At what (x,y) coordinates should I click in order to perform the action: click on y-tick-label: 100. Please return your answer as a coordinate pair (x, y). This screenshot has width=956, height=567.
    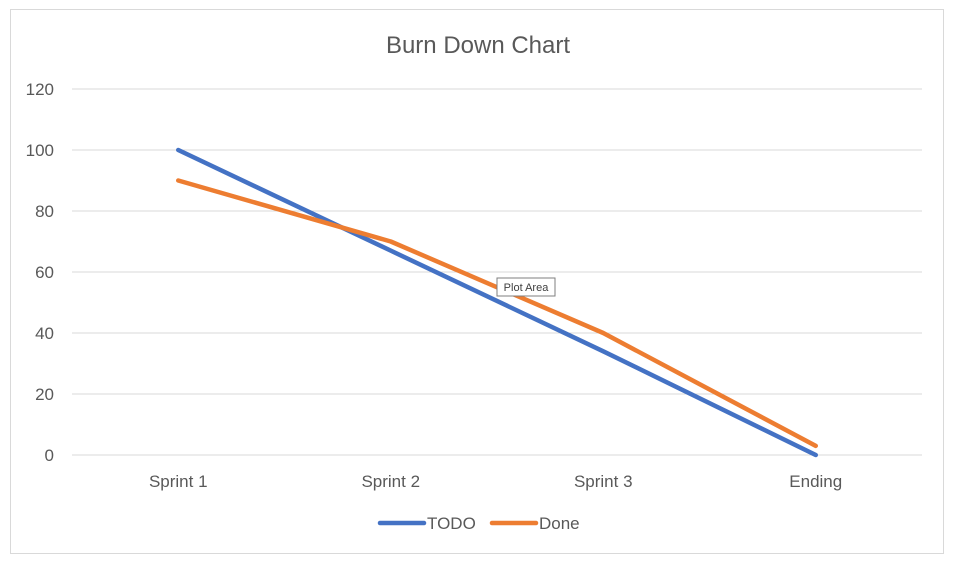
    Looking at the image, I should click on (40, 150).